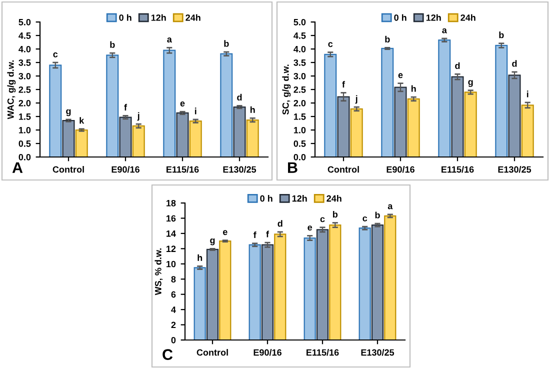 The height and width of the screenshot is (370, 550). What do you see at coordinates (173, 309) in the screenshot?
I see `y-tick-label: 4` at bounding box center [173, 309].